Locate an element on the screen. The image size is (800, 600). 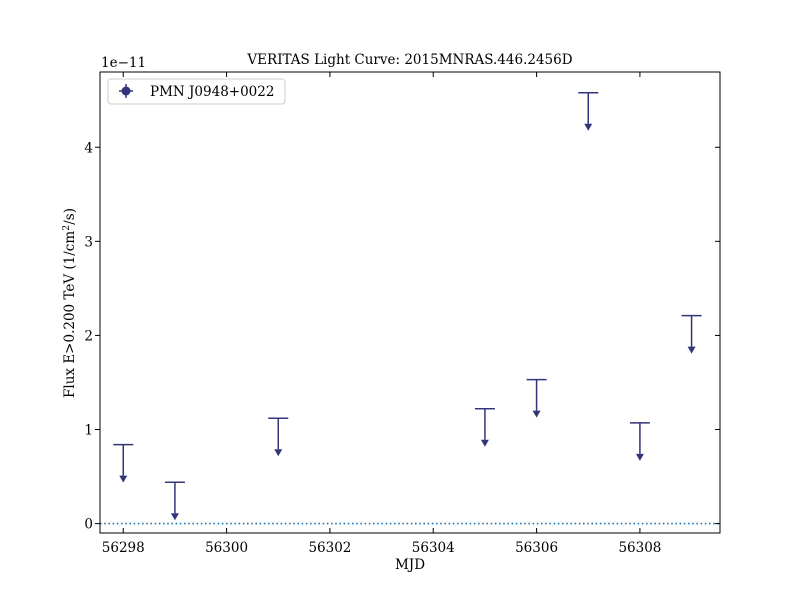
y-axis-label: Flux E>0.200 TeV (1/cm2/s) is located at coordinates (69, 303).